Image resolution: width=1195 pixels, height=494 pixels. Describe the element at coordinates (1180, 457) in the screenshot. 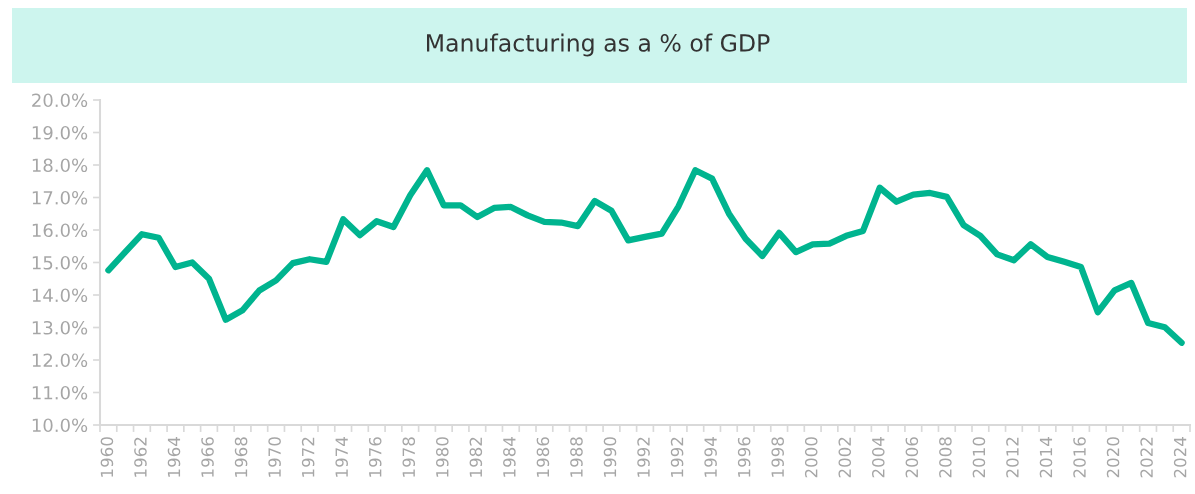

I see `x-tick-label: 2024` at that location.